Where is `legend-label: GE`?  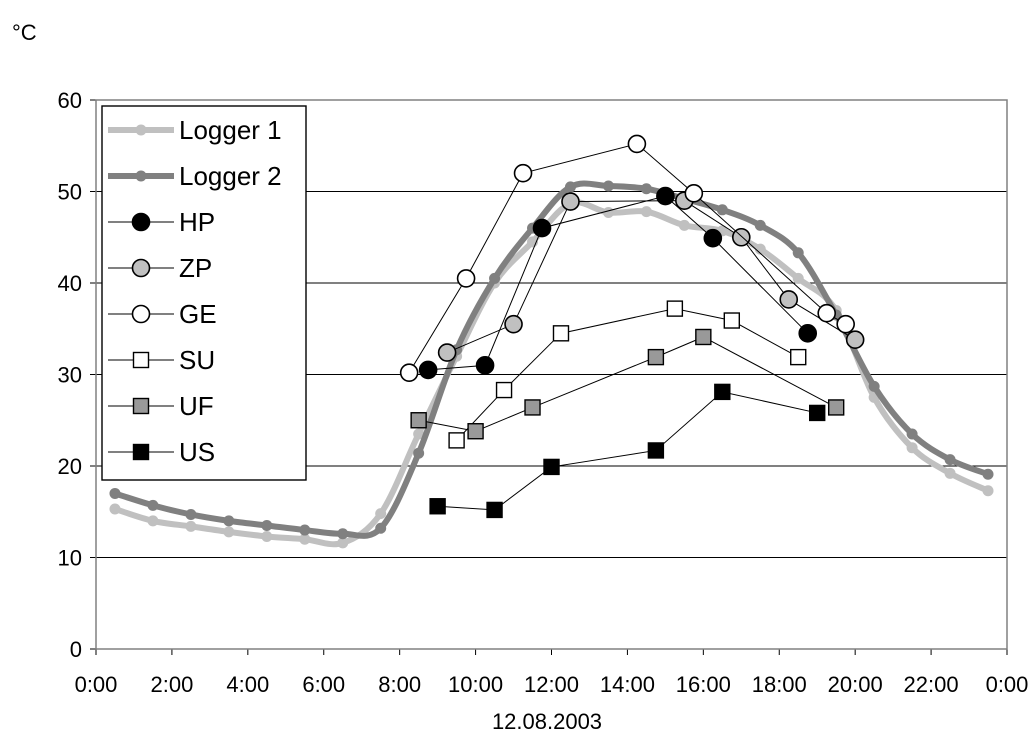
legend-label: GE is located at coordinates (198, 314).